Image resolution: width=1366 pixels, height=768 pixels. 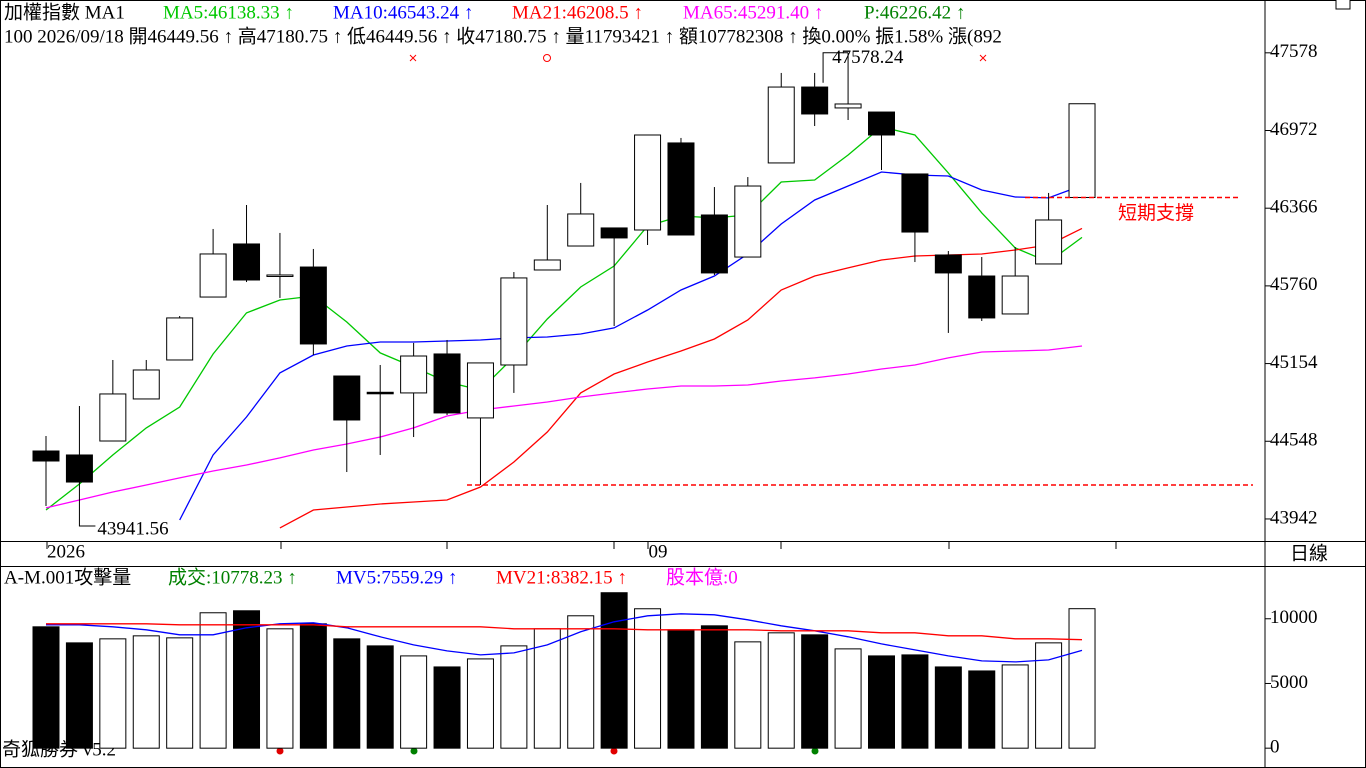 What do you see at coordinates (1294, 51) in the screenshot?
I see `y-tick-label: 47578` at bounding box center [1294, 51].